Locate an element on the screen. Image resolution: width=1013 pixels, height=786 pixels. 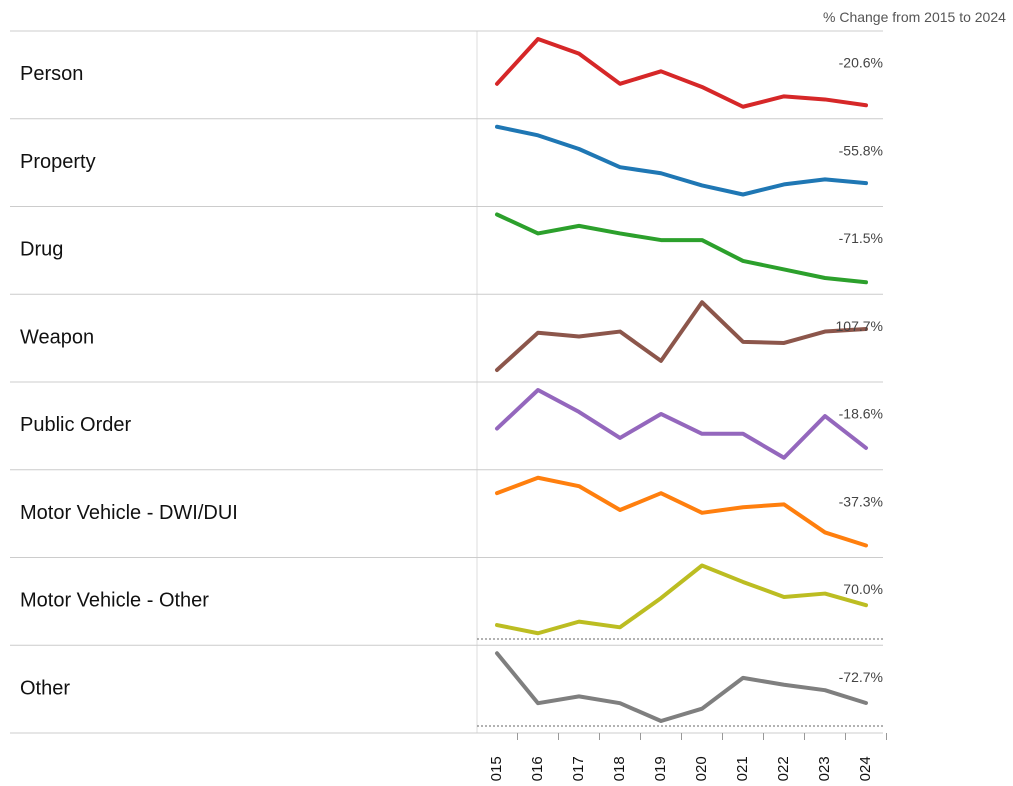
x-tick-label: 2022 is located at coordinates (783, 768).